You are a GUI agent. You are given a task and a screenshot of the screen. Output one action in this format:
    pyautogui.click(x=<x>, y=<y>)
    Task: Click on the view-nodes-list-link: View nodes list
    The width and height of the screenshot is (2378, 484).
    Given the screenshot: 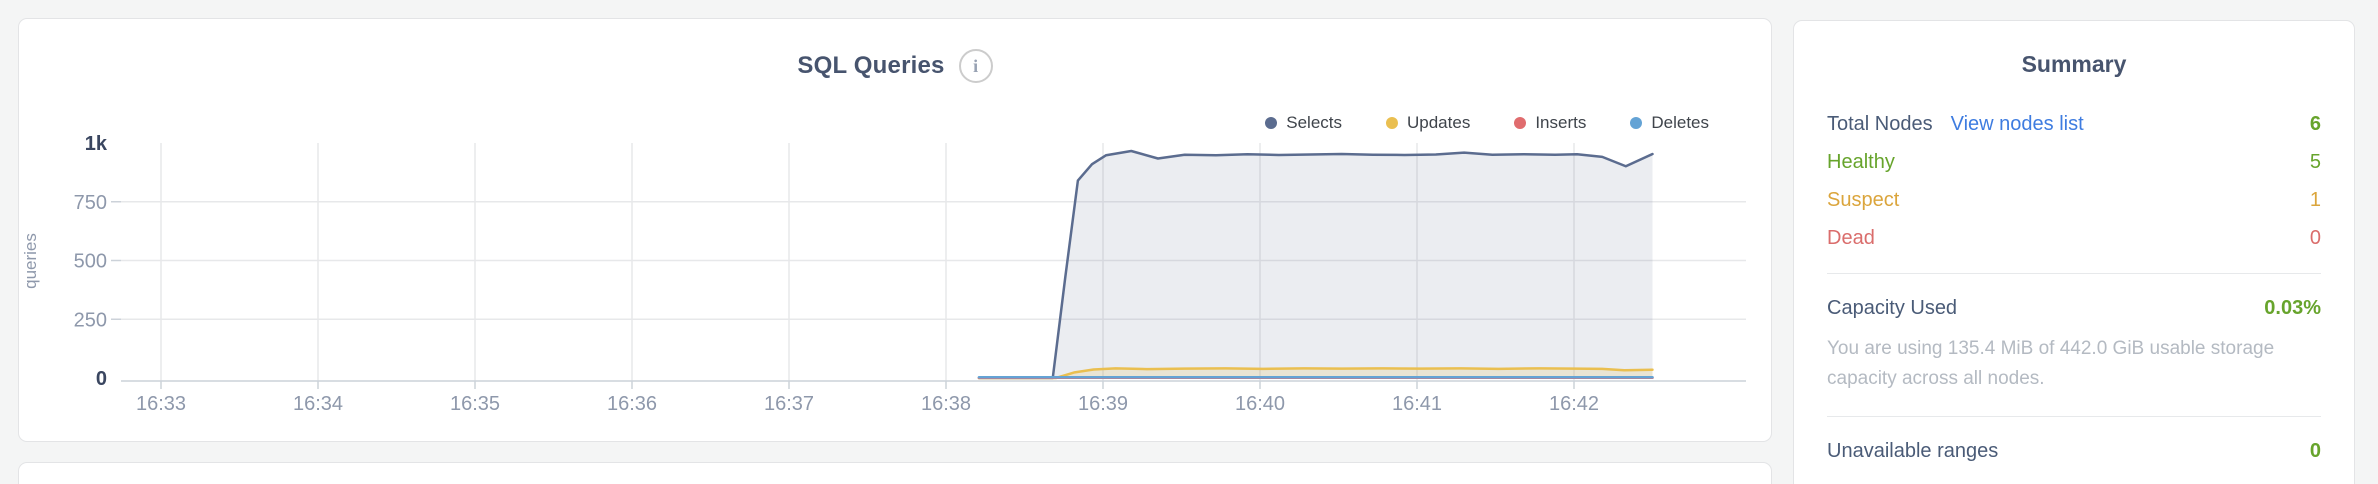 What is the action you would take?
    pyautogui.click(x=2017, y=124)
    